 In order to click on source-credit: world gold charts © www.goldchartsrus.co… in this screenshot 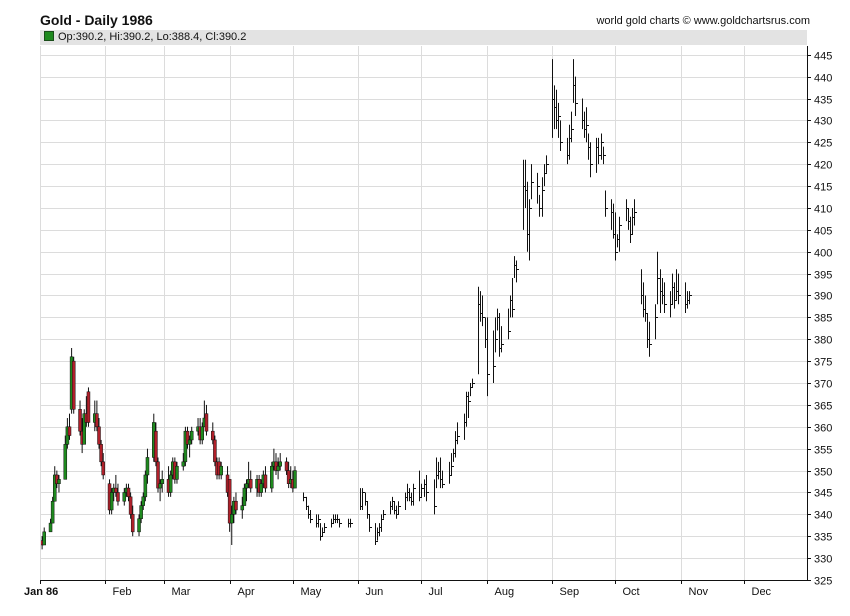, I will do `click(703, 21)`.